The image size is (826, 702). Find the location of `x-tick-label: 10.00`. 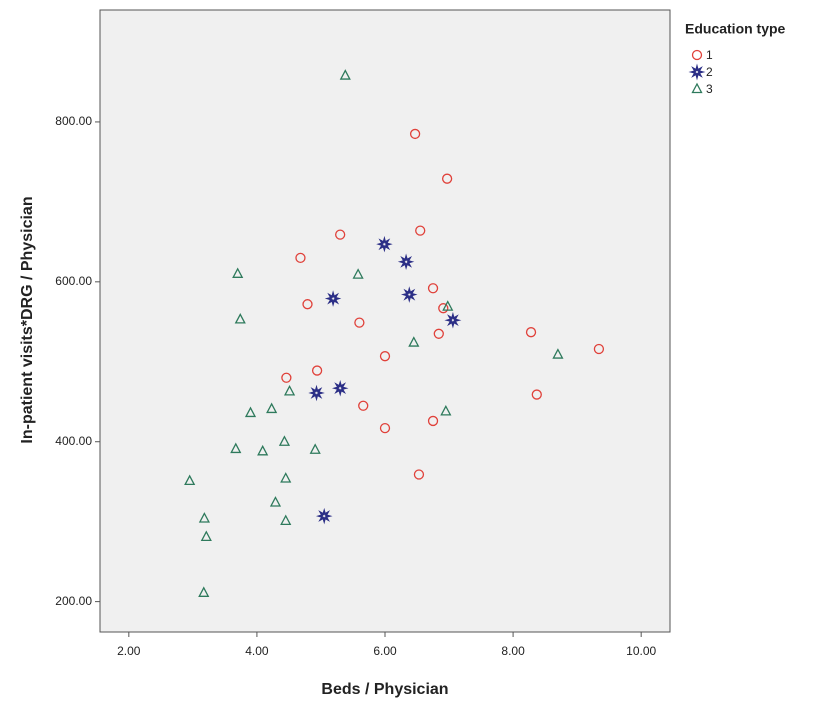

x-tick-label: 10.00 is located at coordinates (641, 651).